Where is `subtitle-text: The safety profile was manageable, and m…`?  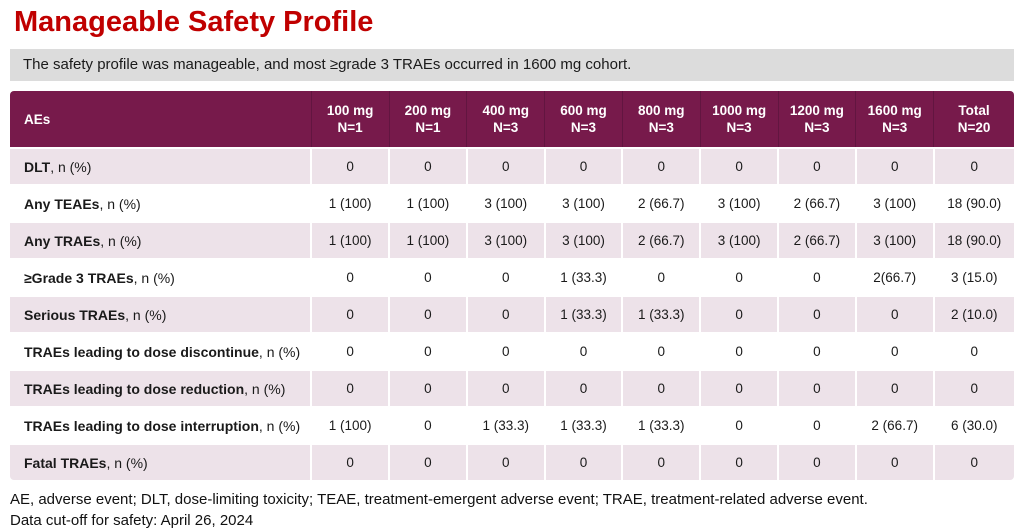
subtitle-text: The safety profile was manageable, and m… is located at coordinates (327, 64).